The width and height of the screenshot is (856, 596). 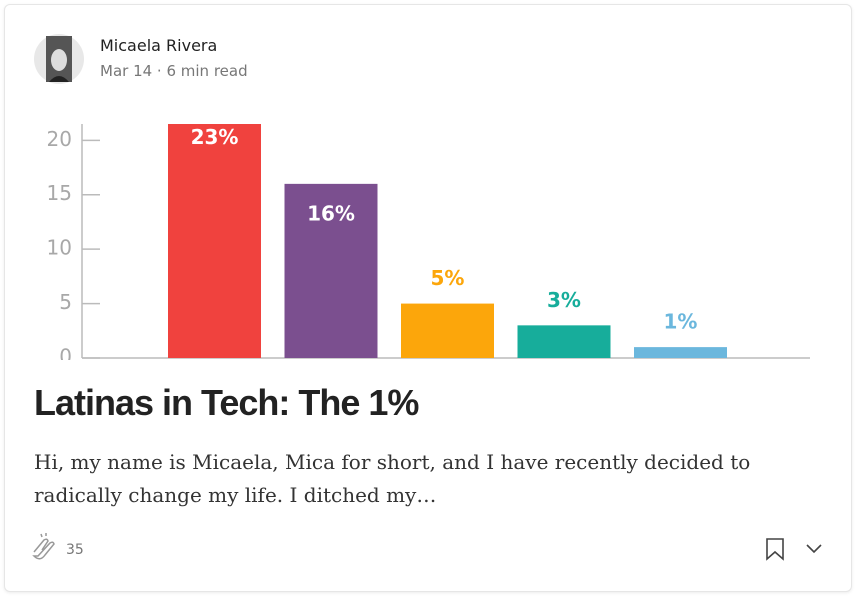 I want to click on y-tick-label: 15, so click(x=59, y=193).